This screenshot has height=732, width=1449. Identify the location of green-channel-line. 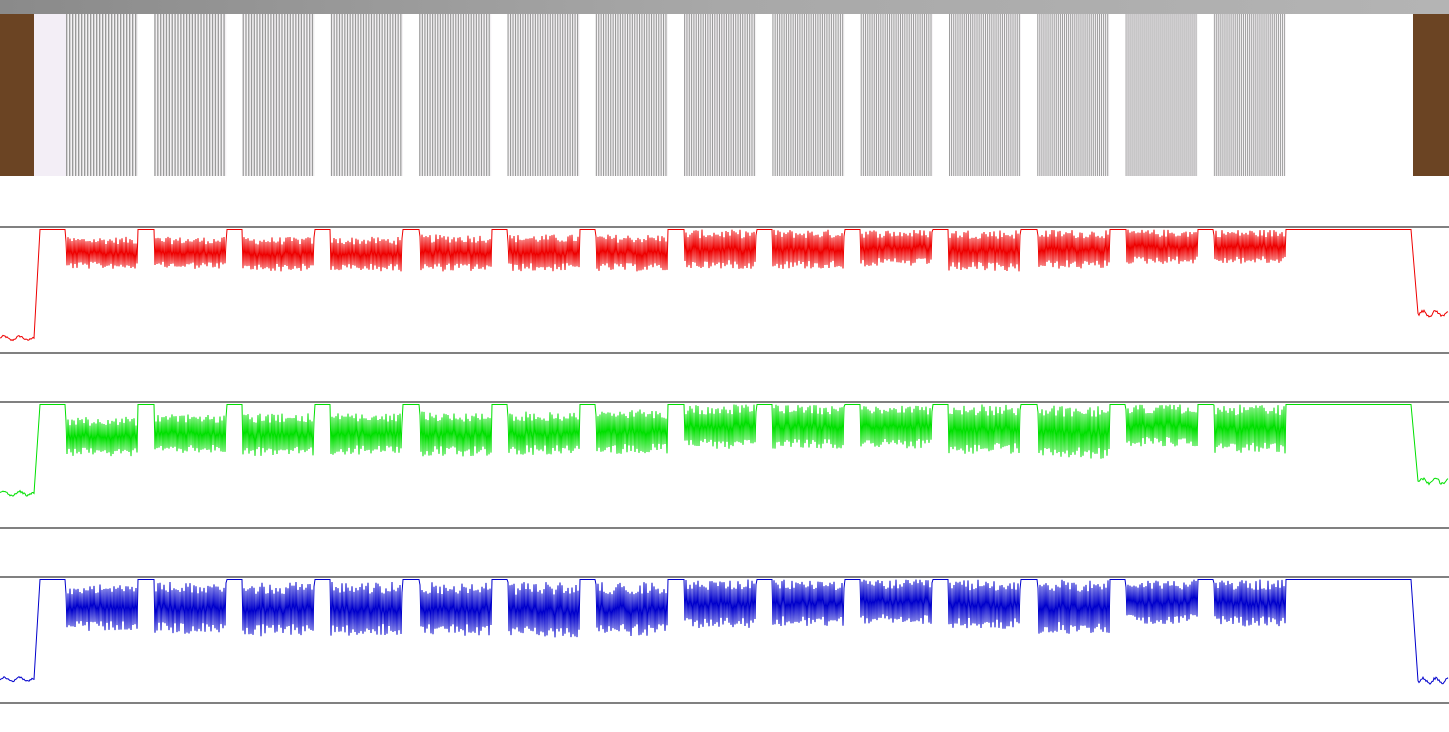
(724, 450).